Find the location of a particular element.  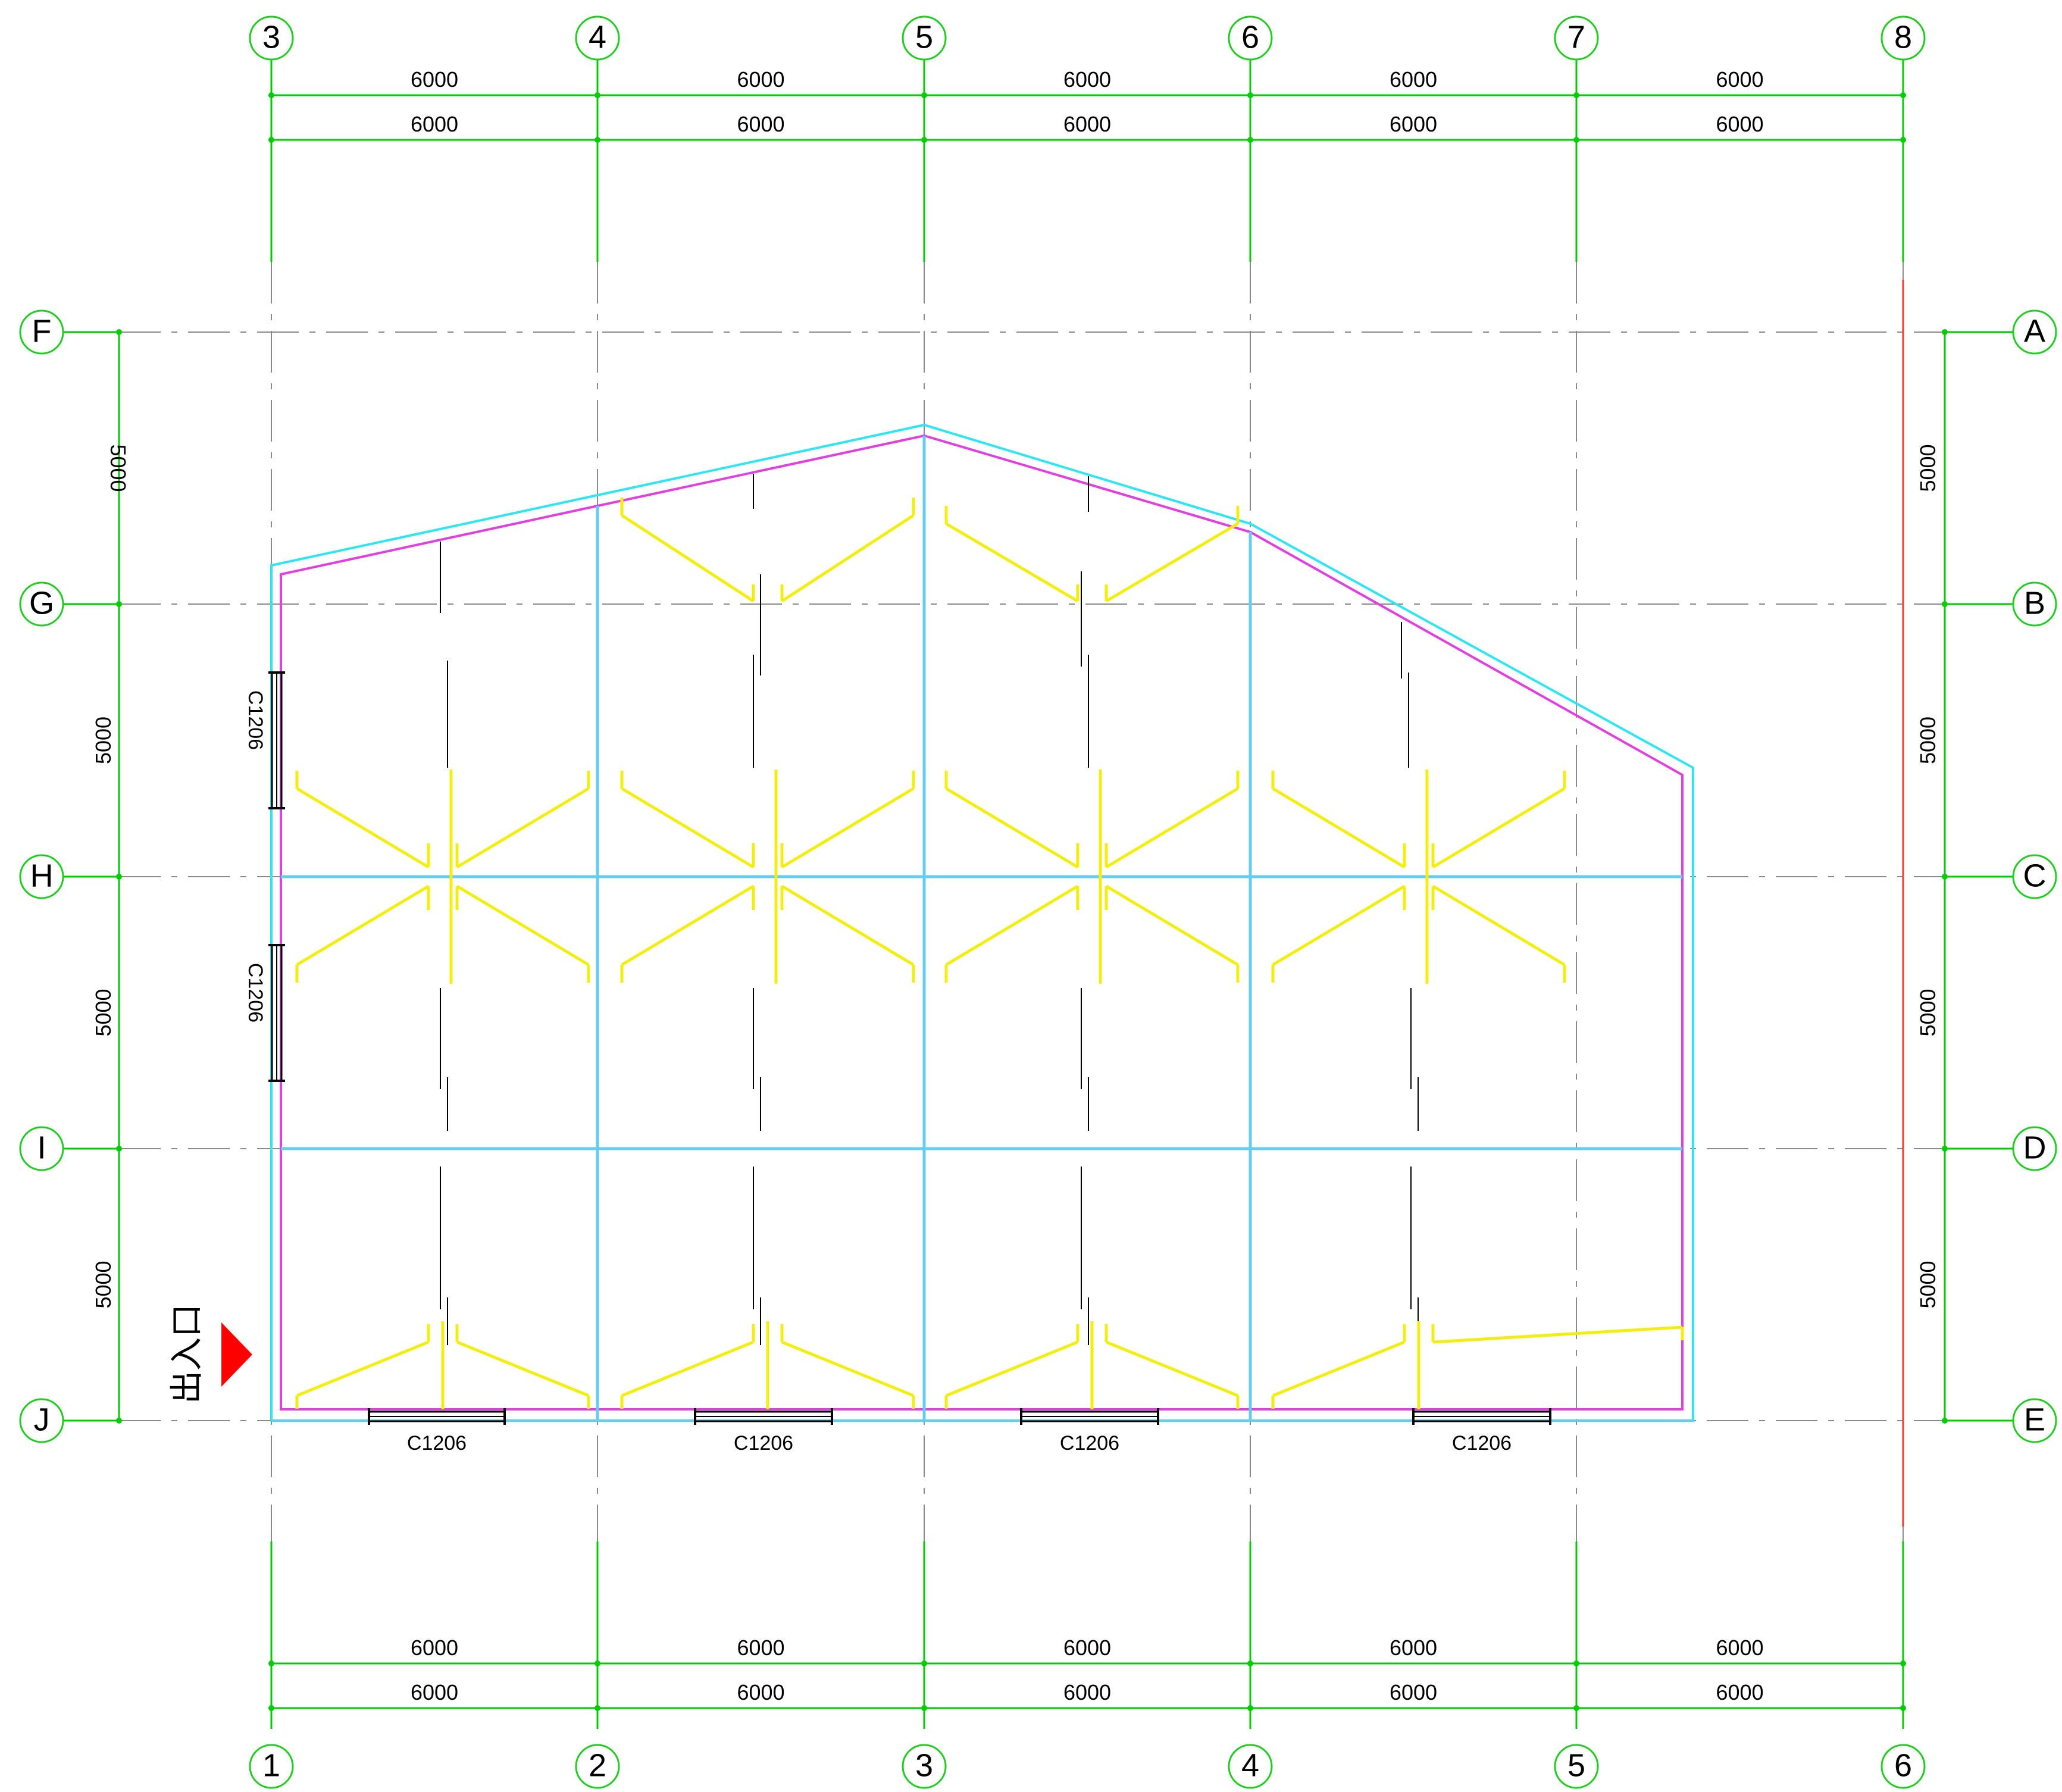

axis-bubble-label: D is located at coordinates (2035, 1147).